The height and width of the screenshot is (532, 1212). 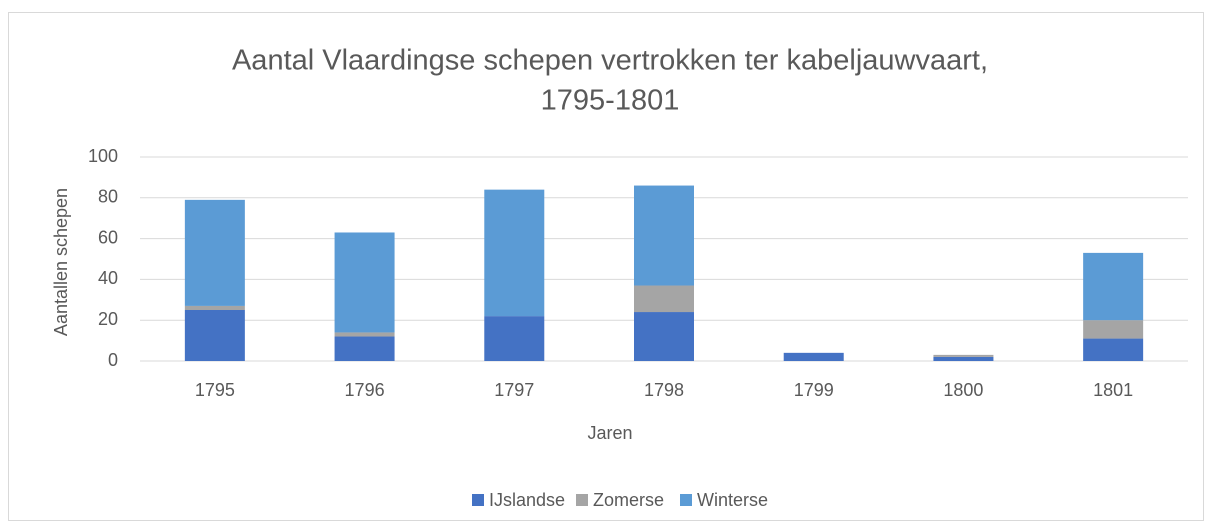 I want to click on x-tick-label: 1799, so click(x=814, y=390).